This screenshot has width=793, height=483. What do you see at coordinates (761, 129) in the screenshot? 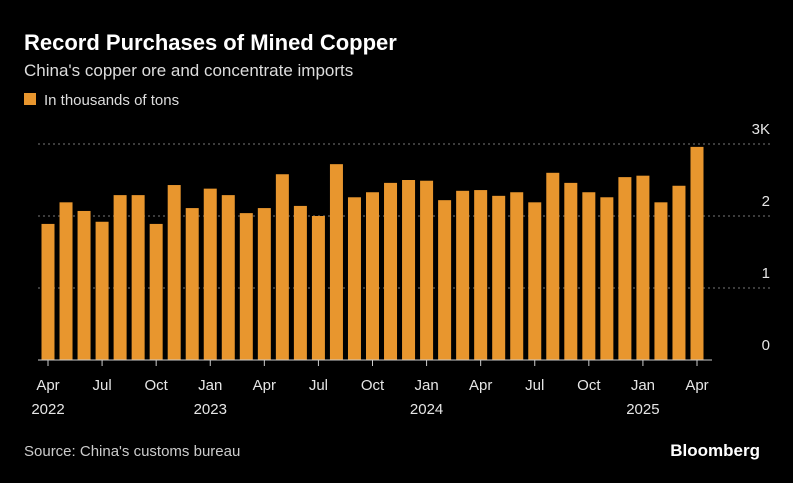
I see `y-tick-label: 3K` at bounding box center [761, 129].